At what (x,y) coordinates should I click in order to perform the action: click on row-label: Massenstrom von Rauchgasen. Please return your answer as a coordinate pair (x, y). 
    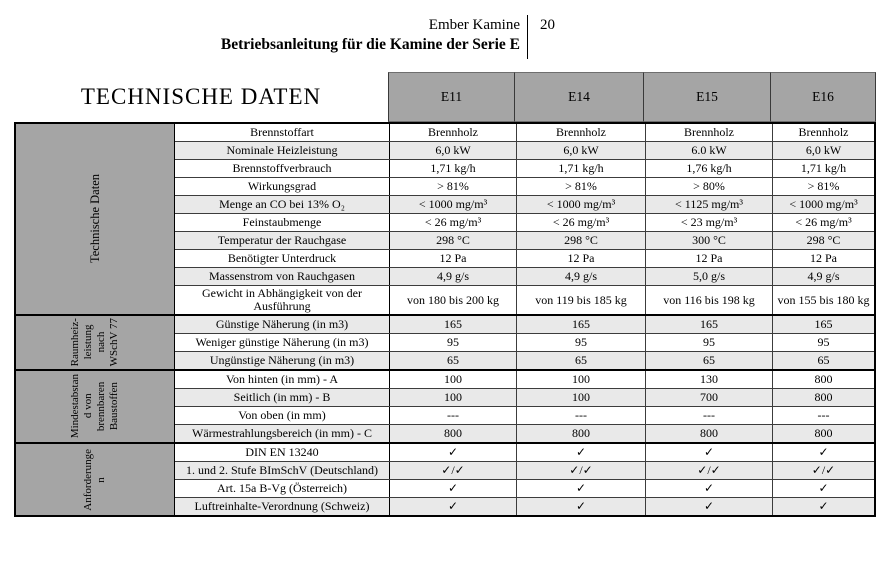
    Looking at the image, I should click on (282, 276).